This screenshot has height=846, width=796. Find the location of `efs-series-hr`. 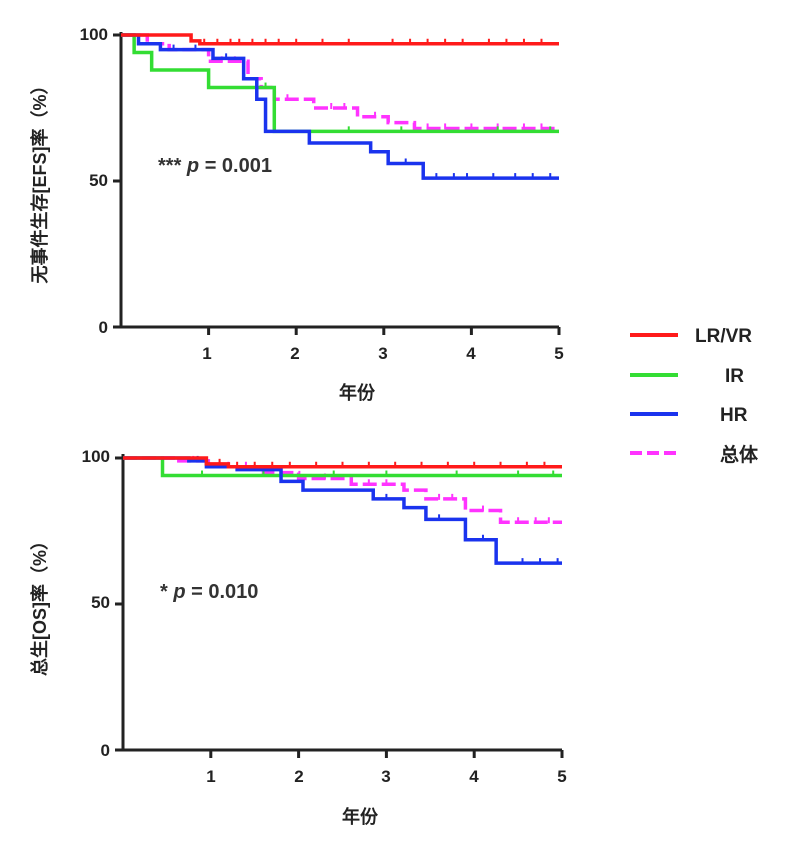

efs-series-hr is located at coordinates (340, 106).